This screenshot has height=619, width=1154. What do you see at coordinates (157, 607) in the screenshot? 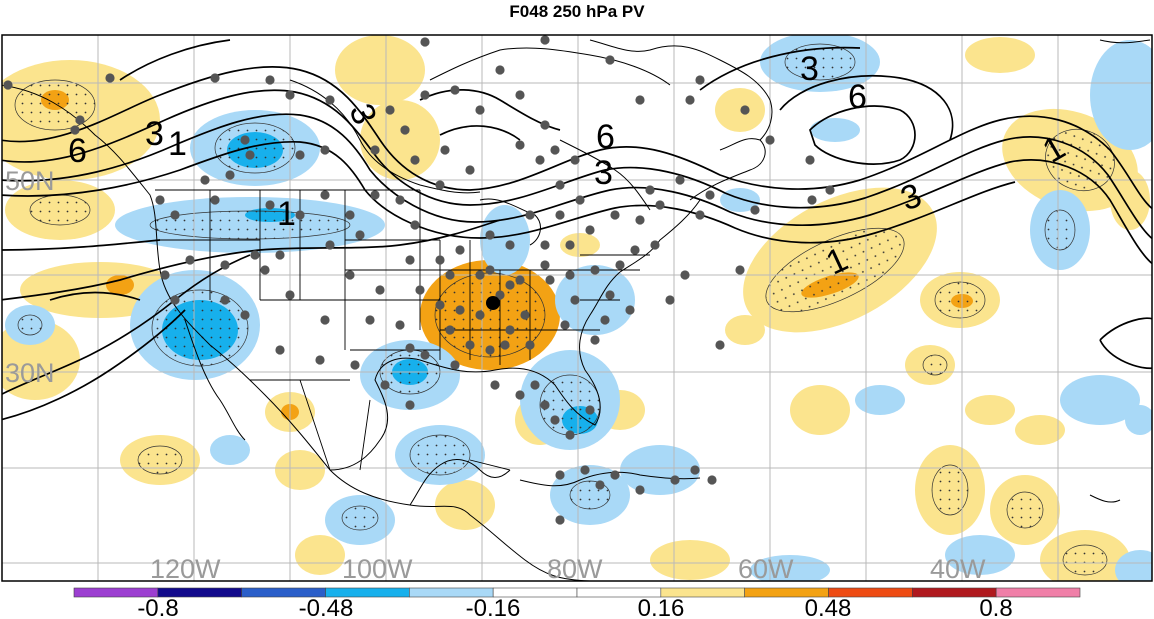
I see `colorbar-tick-label: -0.8` at bounding box center [157, 607].